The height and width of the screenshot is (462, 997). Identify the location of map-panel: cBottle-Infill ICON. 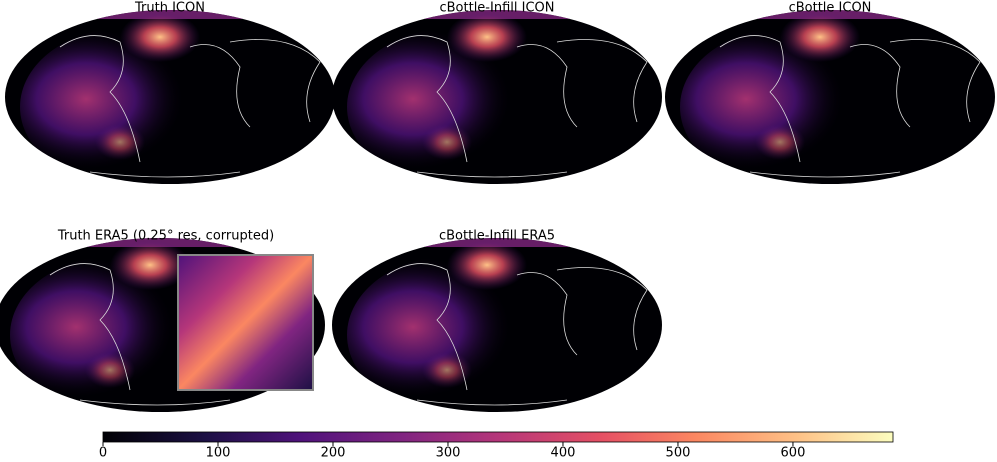
(497, 92).